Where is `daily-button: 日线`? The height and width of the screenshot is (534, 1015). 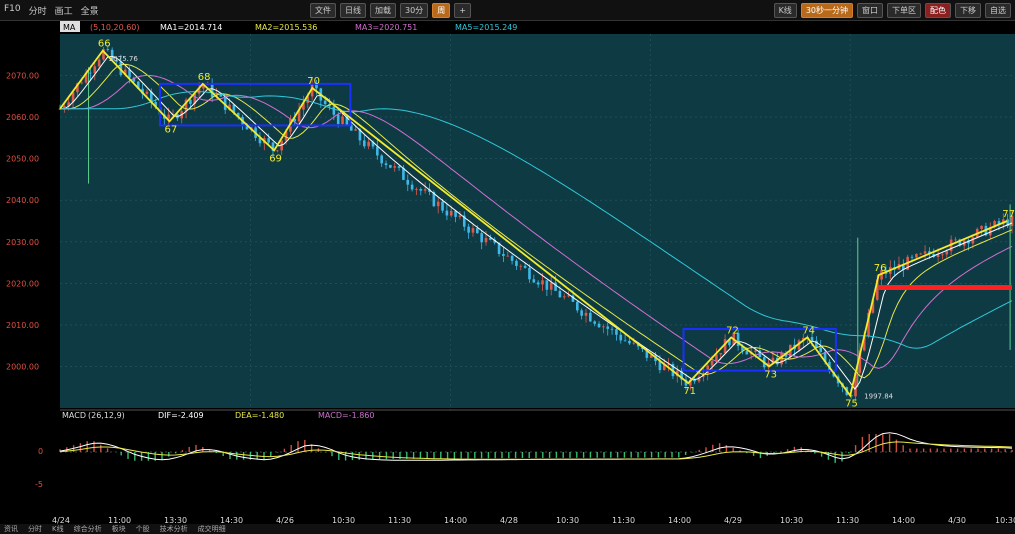 daily-button: 日线 is located at coordinates (353, 10).